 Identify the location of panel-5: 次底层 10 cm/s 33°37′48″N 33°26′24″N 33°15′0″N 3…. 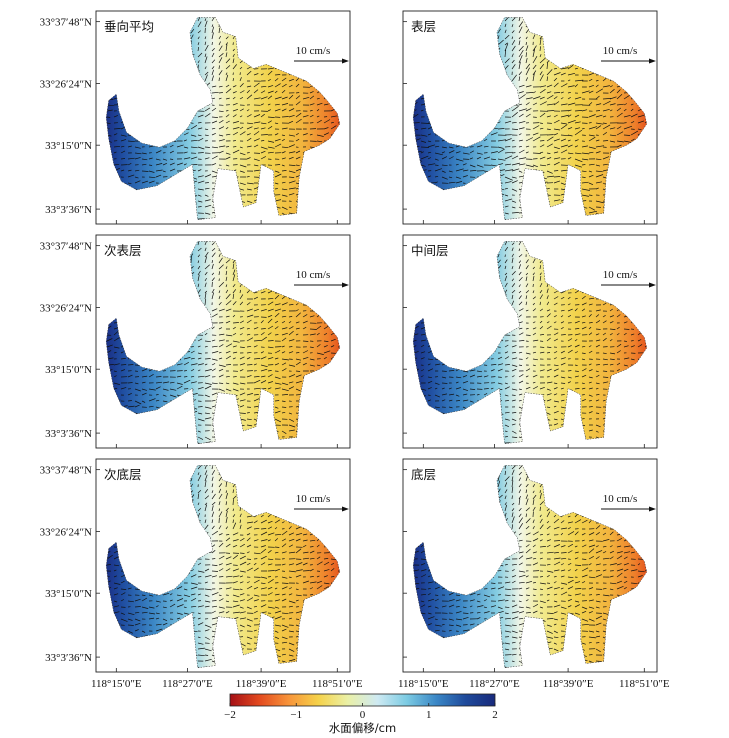
(201, 574).